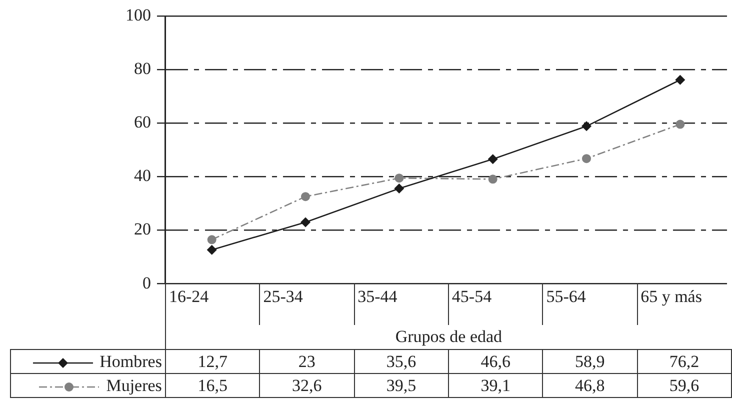 Image resolution: width=732 pixels, height=412 pixels. What do you see at coordinates (495, 362) in the screenshot?
I see `data-label: 46,6` at bounding box center [495, 362].